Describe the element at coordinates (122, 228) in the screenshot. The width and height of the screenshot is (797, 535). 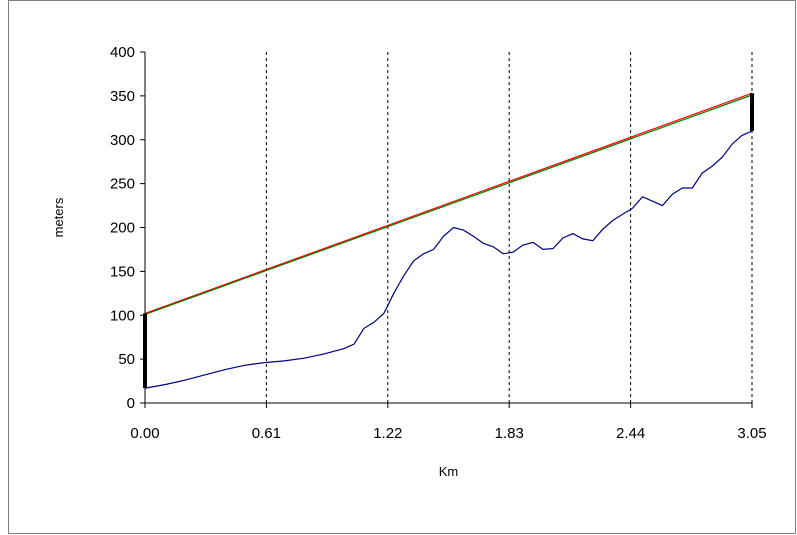
I see `y-tick-label-4: 200` at that location.